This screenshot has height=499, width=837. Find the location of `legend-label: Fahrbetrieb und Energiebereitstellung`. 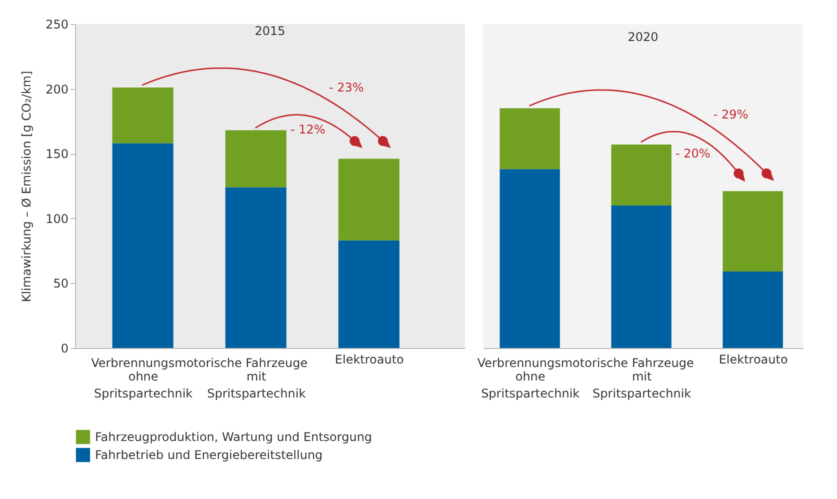

legend-label: Fahrbetrieb und Energiebereitstellung is located at coordinates (209, 455).